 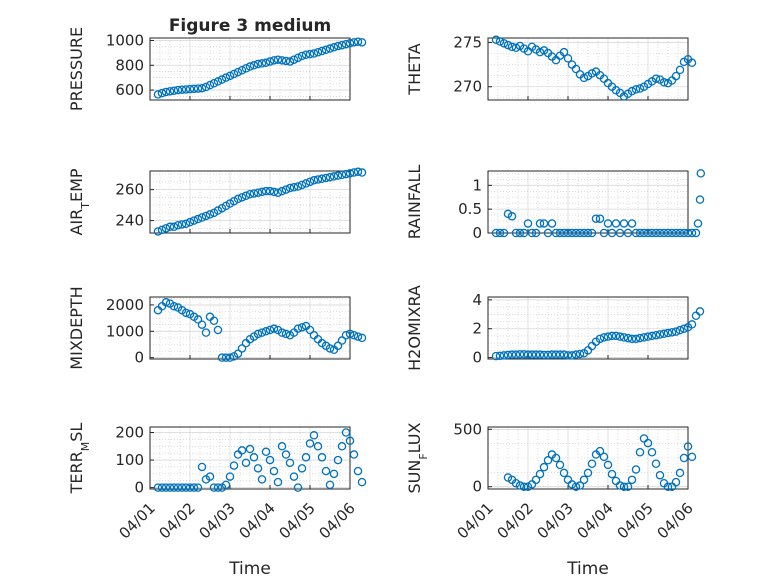 What do you see at coordinates (555, 328) in the screenshot?
I see `subplot-6: 0 2 4 H2OMIXRA` at bounding box center [555, 328].